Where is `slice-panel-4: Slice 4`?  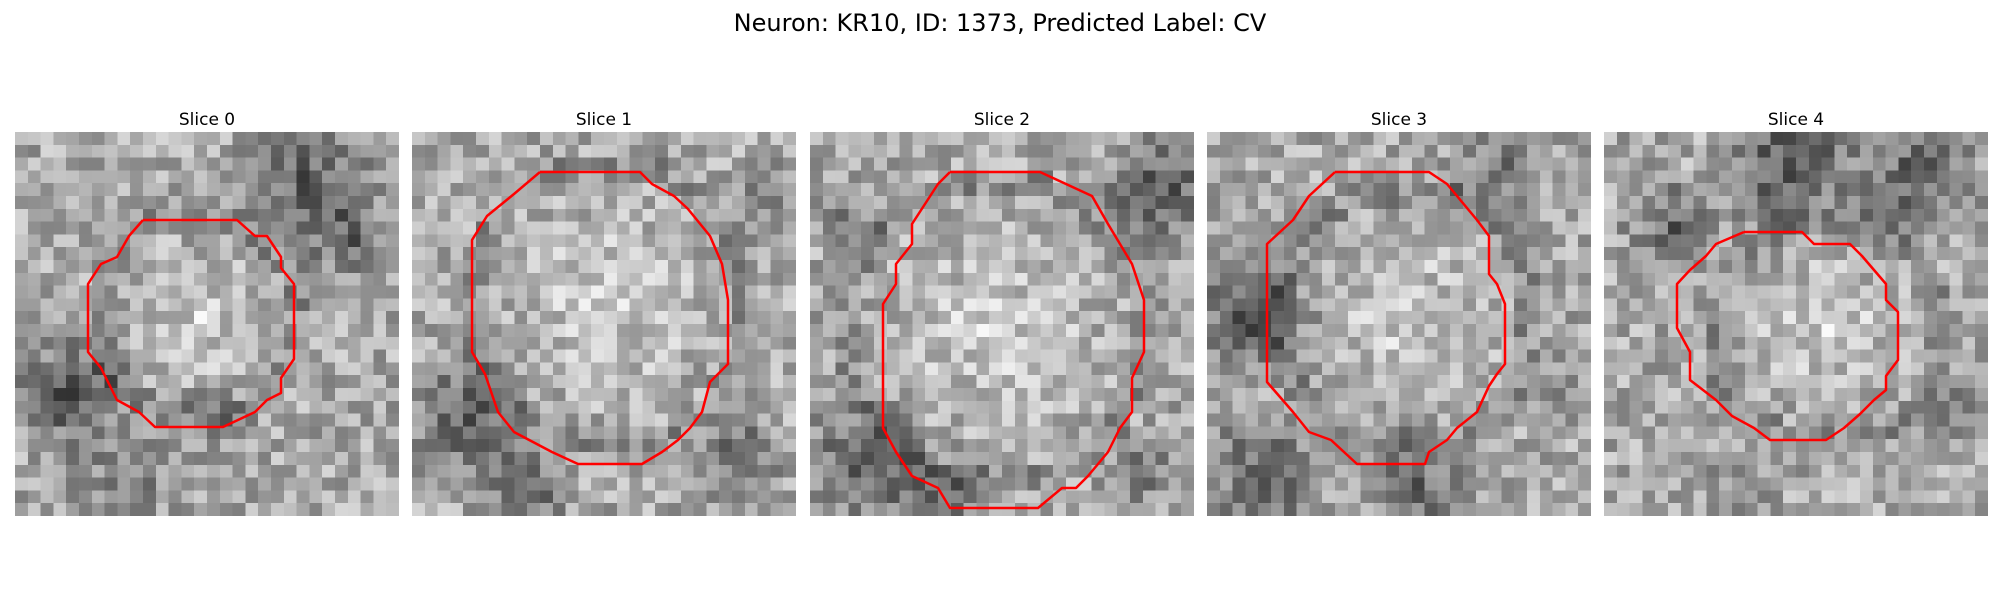
slice-panel-4: Slice 4 is located at coordinates (1796, 312).